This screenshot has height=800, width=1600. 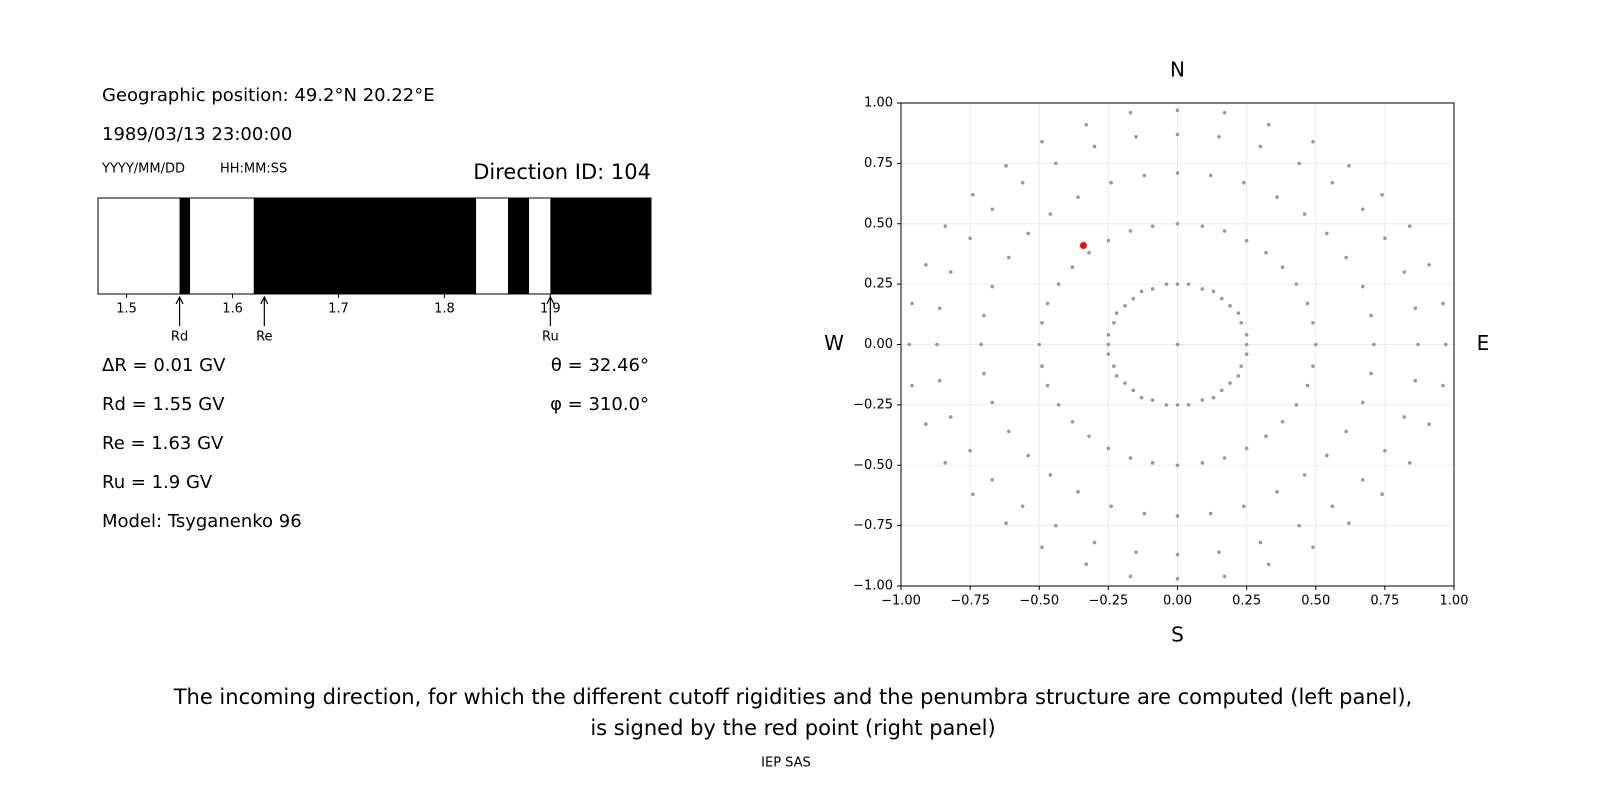 I want to click on angle: θ = 32.46°, so click(x=600, y=365).